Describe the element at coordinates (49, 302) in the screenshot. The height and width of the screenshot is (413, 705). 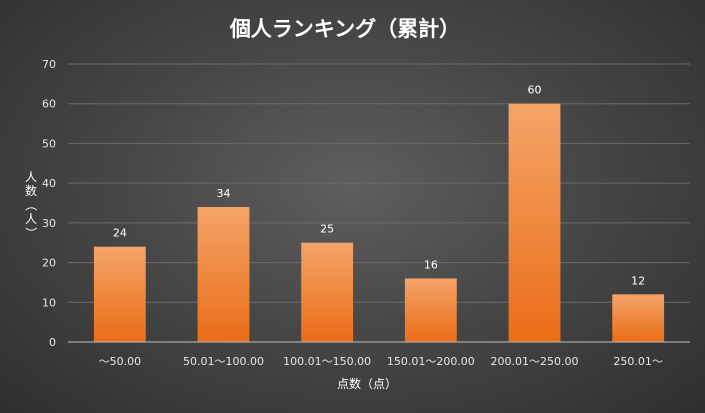
I see `y-tick-label: 10` at that location.